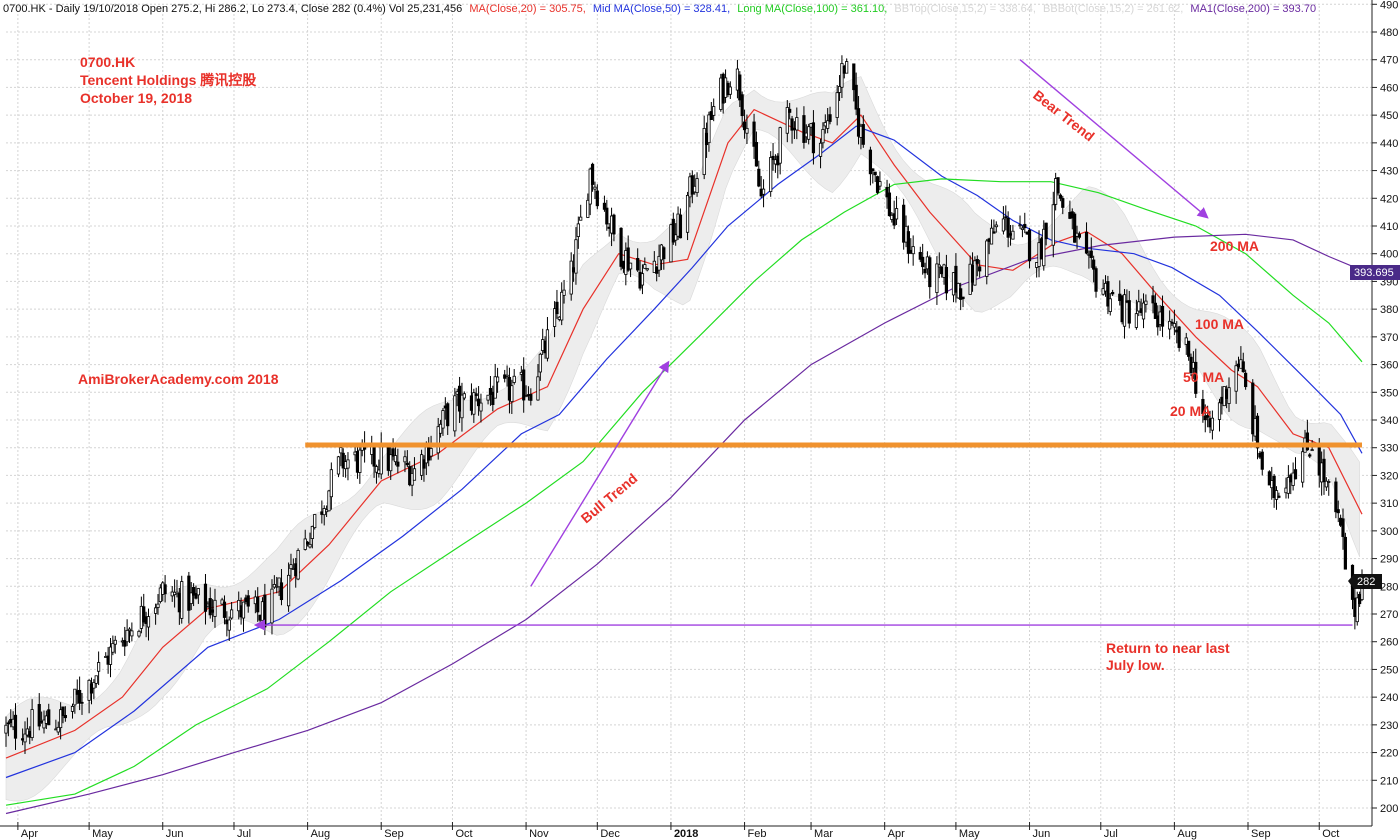  What do you see at coordinates (1330, 834) in the screenshot?
I see `x-tick-label: Oct` at bounding box center [1330, 834].